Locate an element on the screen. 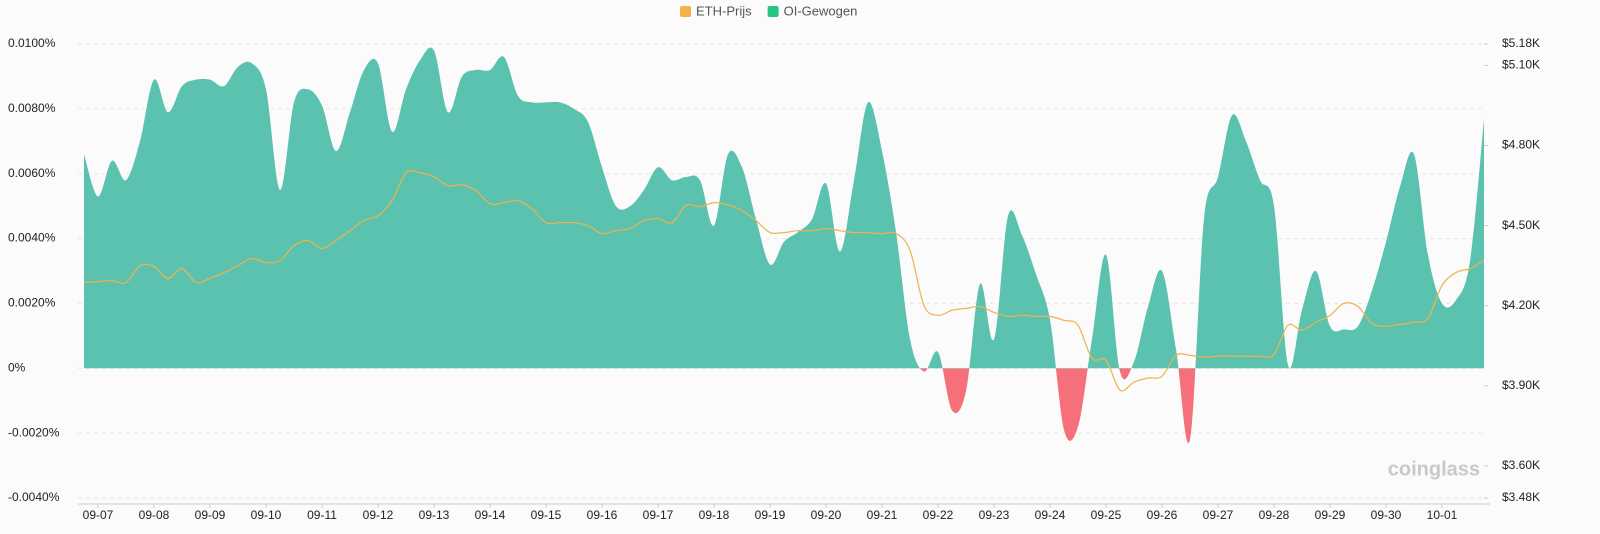  x-tick-label: 09-13 is located at coordinates (434, 515).